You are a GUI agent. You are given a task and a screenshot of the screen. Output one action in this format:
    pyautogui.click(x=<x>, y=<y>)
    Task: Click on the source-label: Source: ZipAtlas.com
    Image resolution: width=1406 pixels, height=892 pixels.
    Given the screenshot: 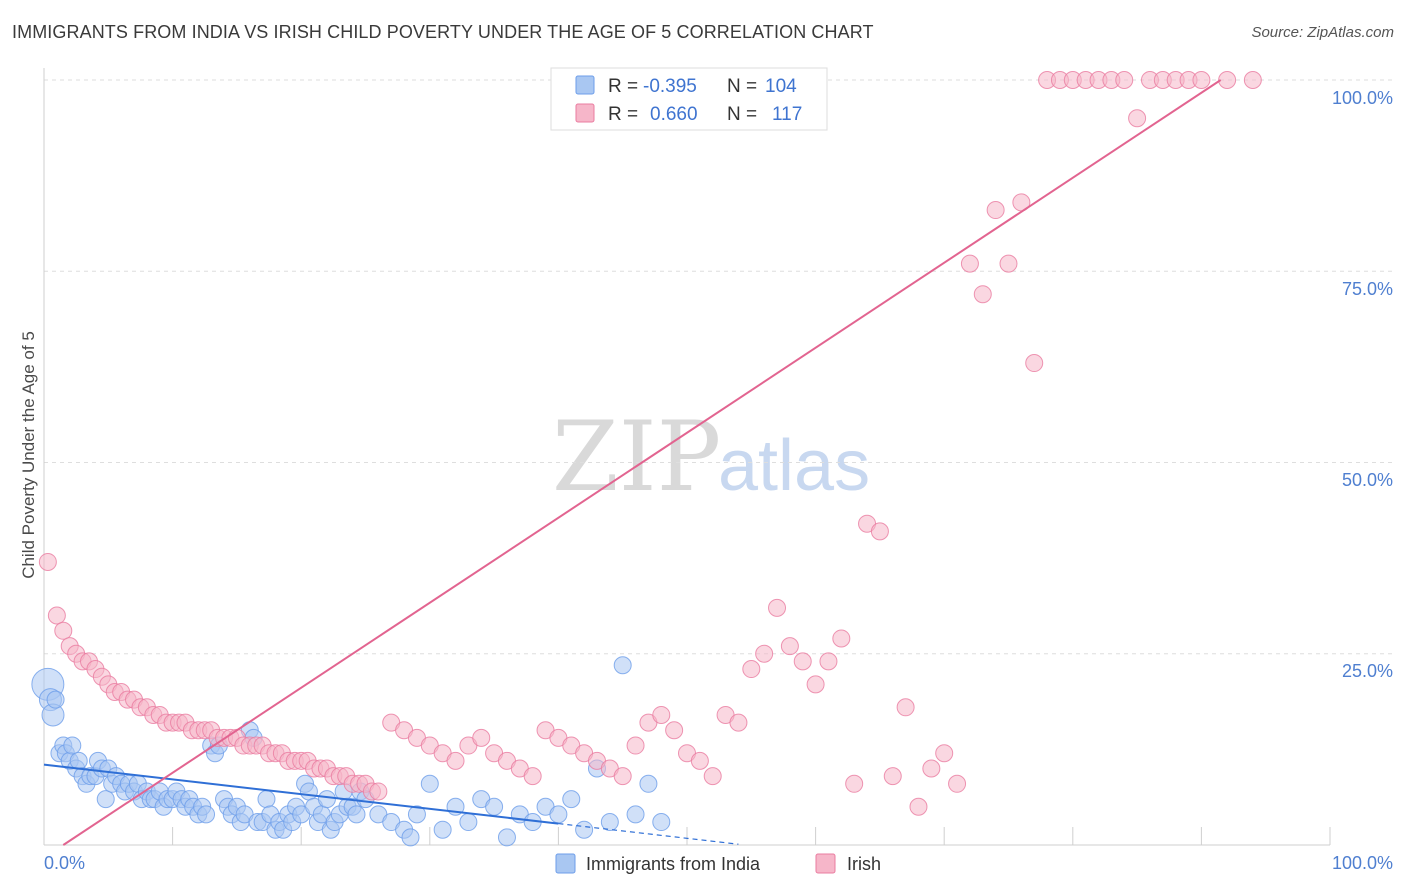 What is the action you would take?
    pyautogui.click(x=1322, y=32)
    